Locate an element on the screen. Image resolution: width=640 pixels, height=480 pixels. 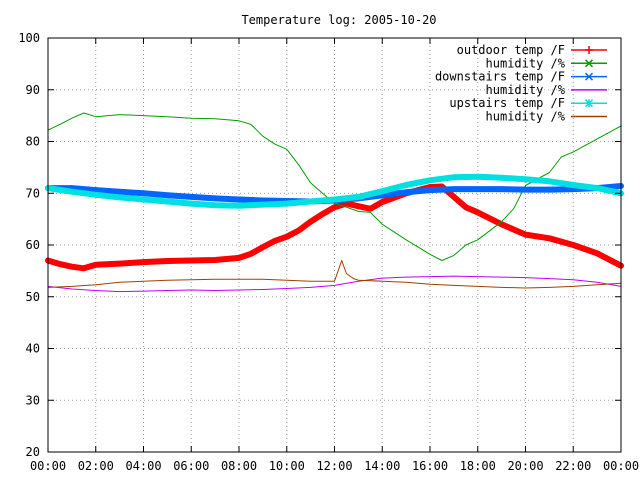
y-tick-label: 90 is located at coordinates (33, 90).